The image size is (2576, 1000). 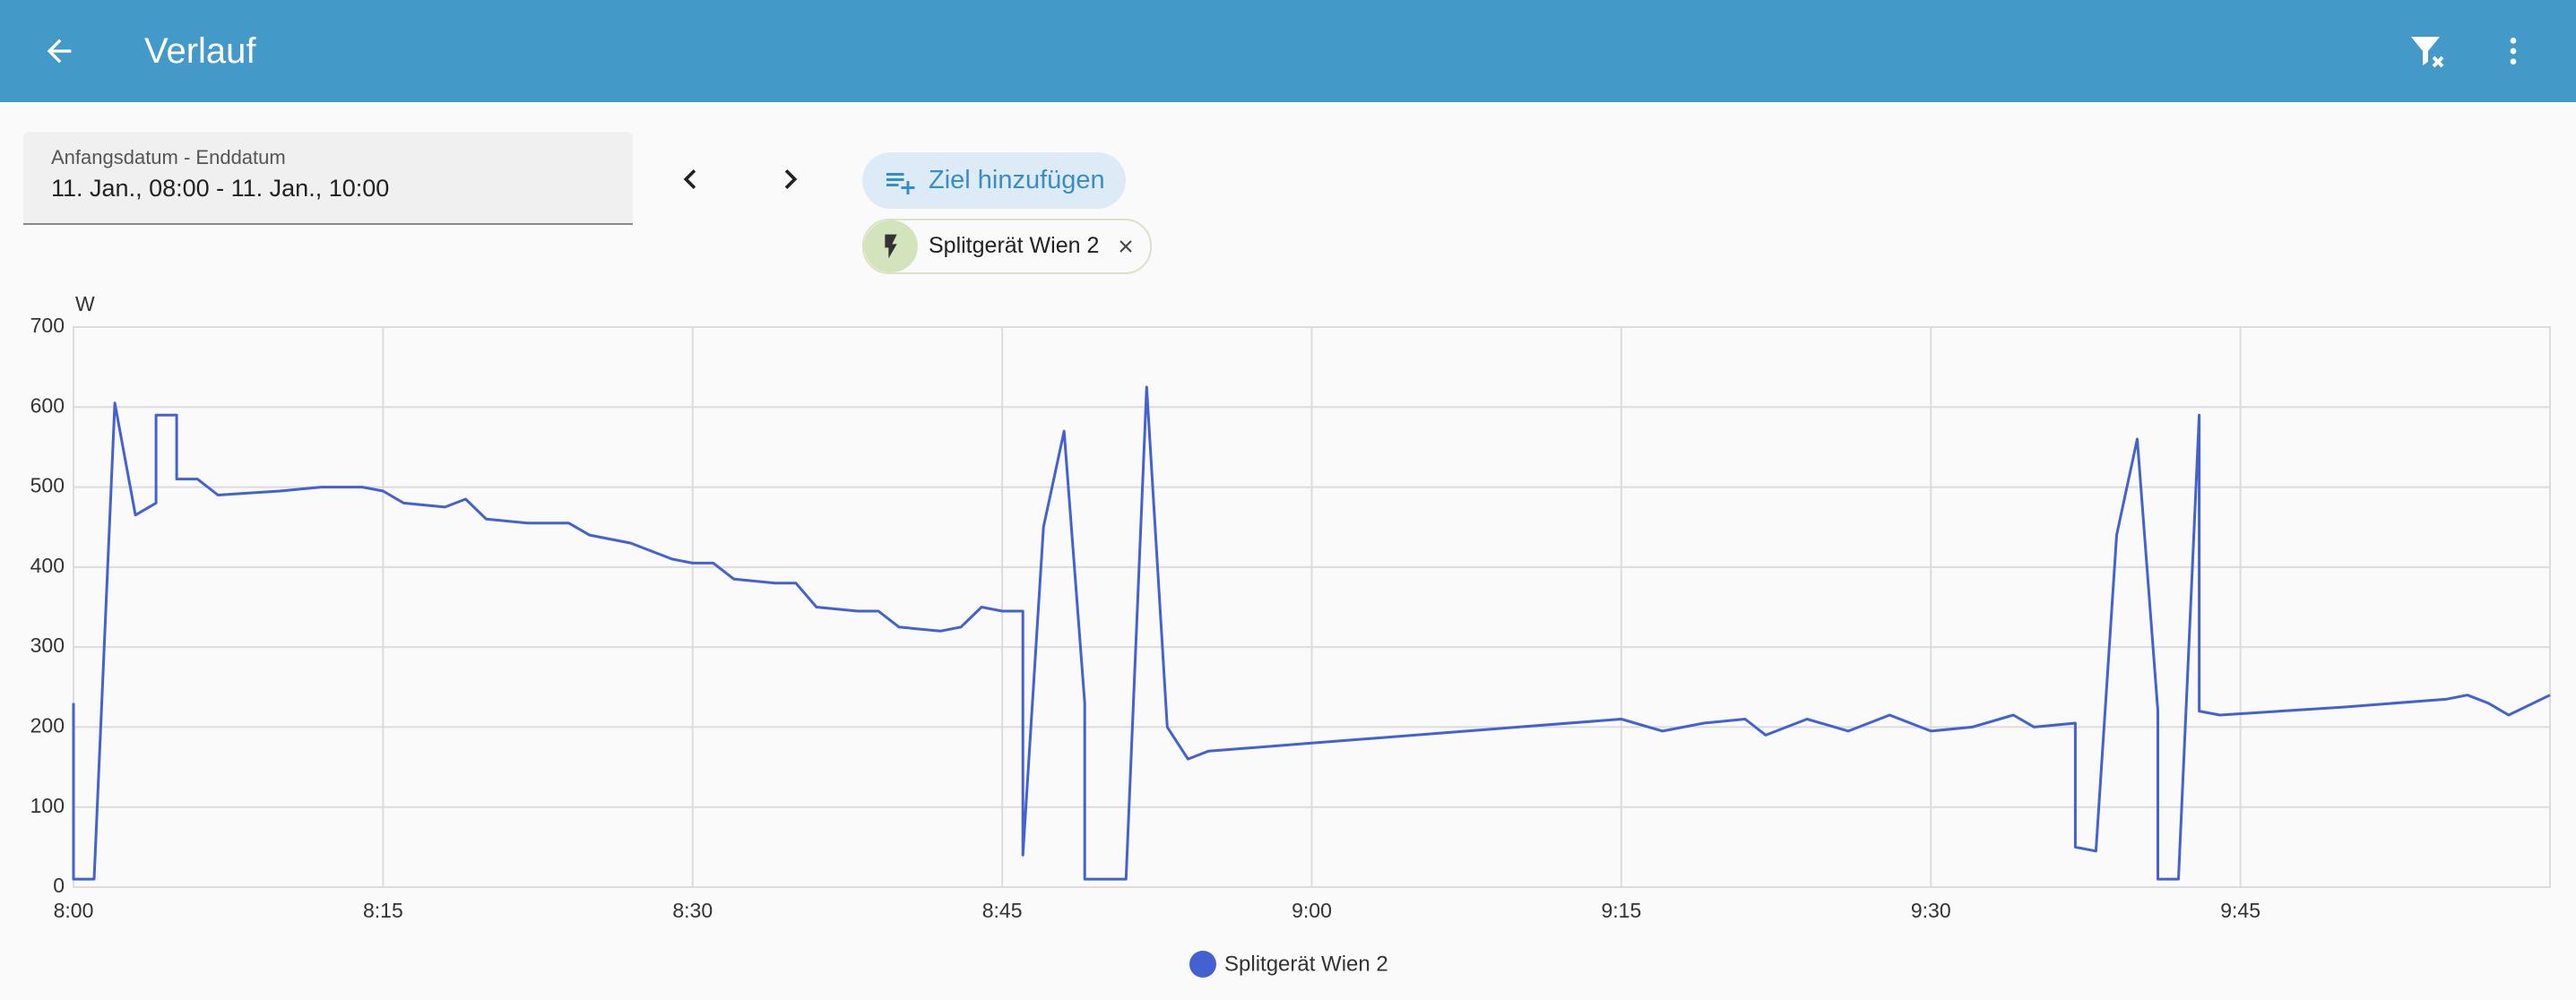 I want to click on target-chip: Splitgerät Wien 2, so click(x=1007, y=247).